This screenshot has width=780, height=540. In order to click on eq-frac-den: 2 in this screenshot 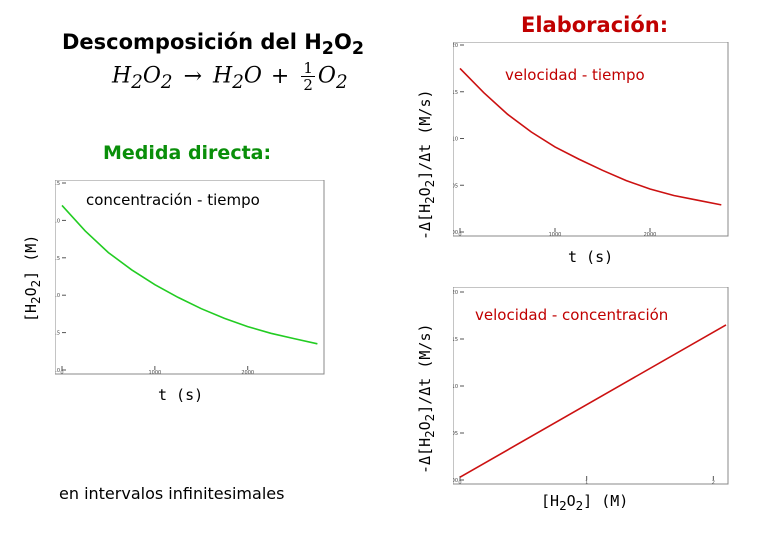, I will do `click(308, 85)`.